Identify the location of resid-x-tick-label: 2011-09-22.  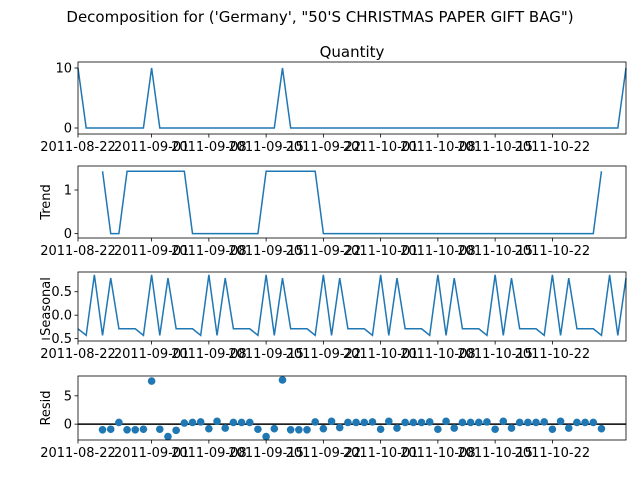
(324, 453).